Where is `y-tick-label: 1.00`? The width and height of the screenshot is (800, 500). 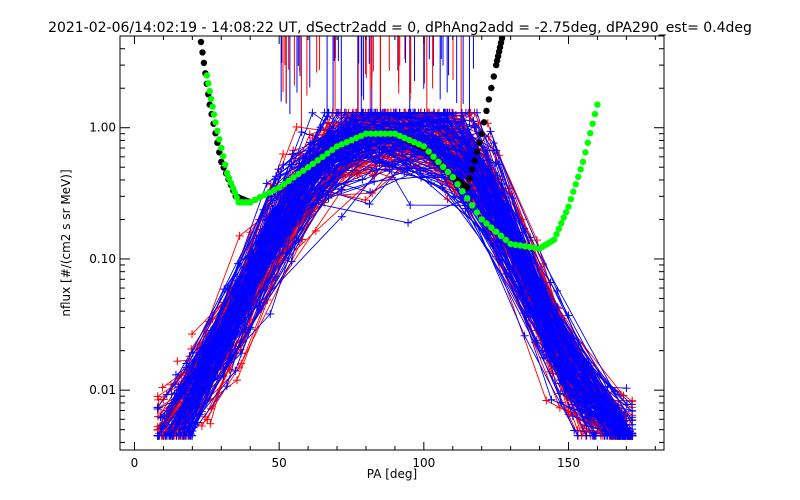
y-tick-label: 1.00 is located at coordinates (102, 128).